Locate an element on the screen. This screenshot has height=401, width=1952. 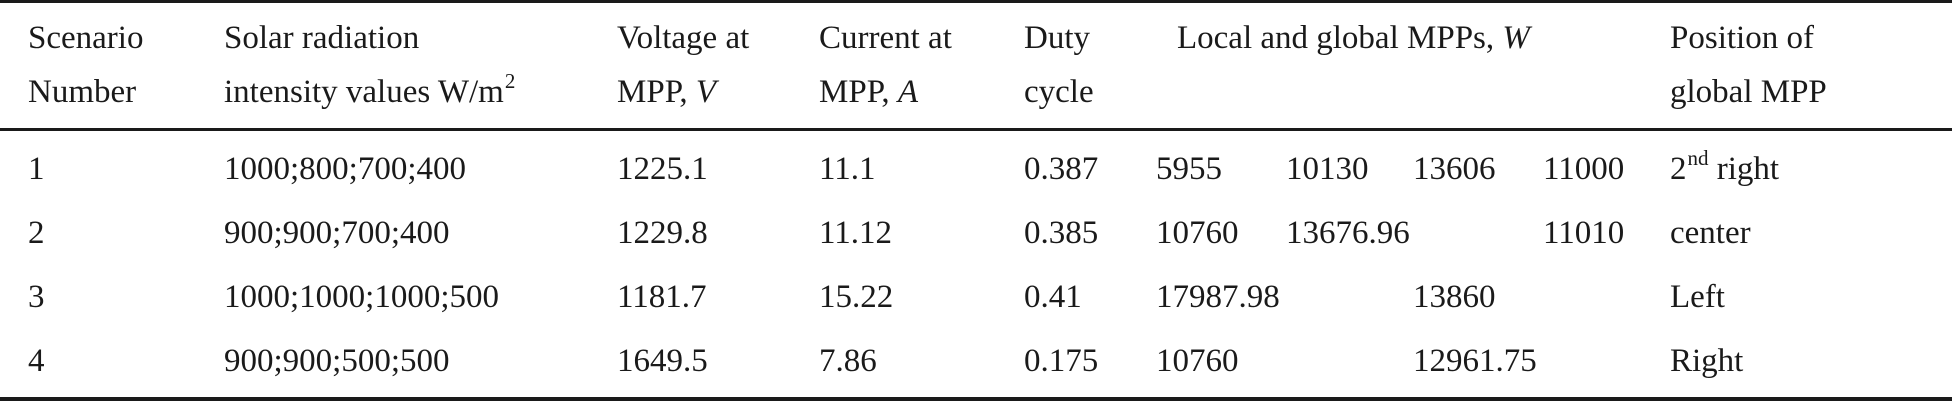
cell-duty: 0.41 is located at coordinates (1053, 297).